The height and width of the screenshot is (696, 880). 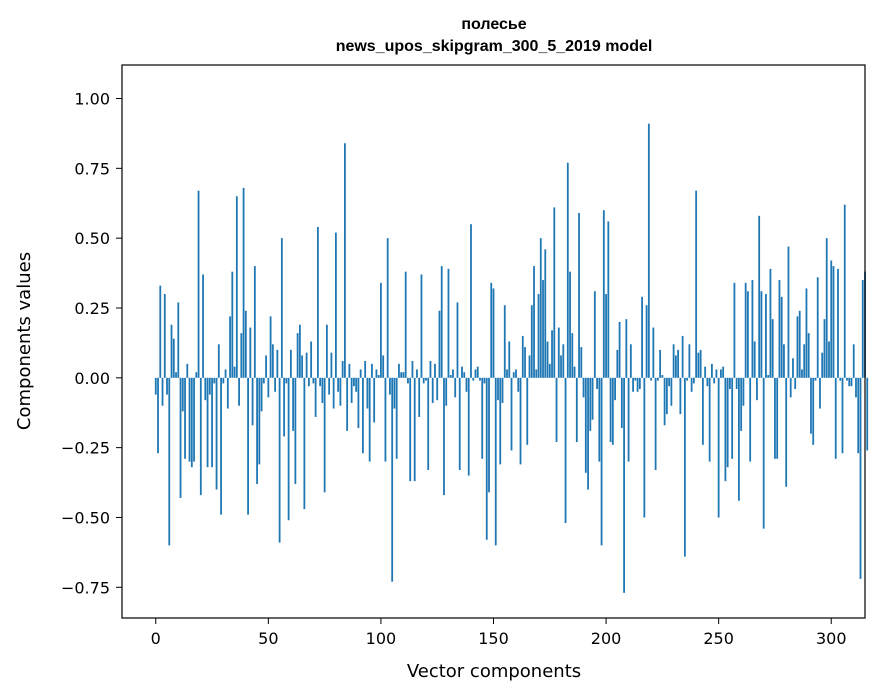 What do you see at coordinates (831, 638) in the screenshot?
I see `x-tick-label: 300` at bounding box center [831, 638].